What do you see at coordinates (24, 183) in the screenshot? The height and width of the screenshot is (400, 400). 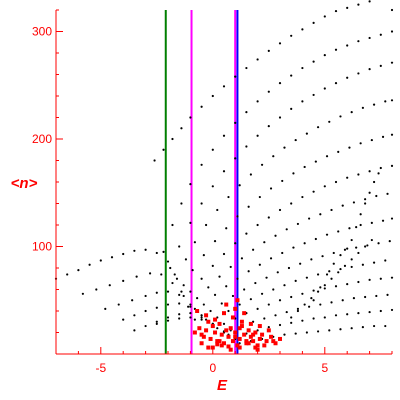 I see `y-axis-label: <n>` at bounding box center [24, 183].